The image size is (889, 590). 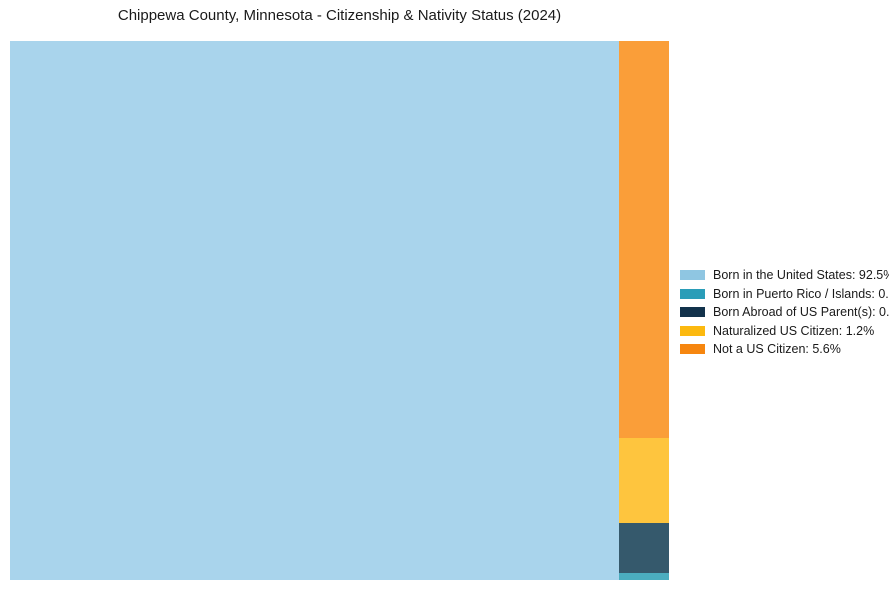 I want to click on legend-swatch-naturalized-us-citizen, so click(x=692, y=330).